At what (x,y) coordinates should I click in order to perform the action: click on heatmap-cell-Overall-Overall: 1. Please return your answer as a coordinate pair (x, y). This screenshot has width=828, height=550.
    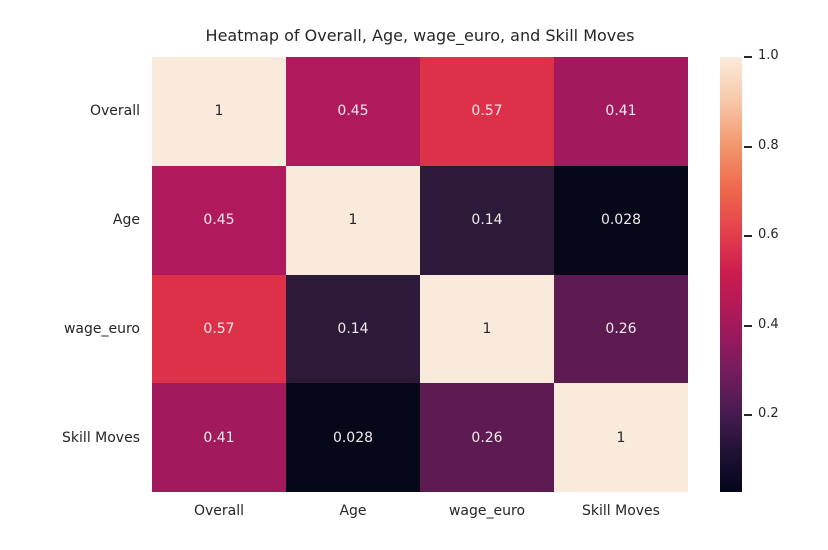
    Looking at the image, I should click on (219, 111).